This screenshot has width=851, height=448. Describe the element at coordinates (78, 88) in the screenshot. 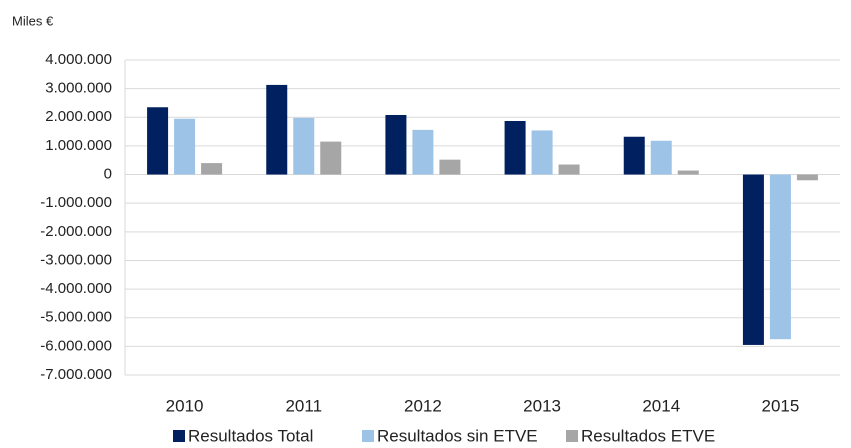

I see `y-tick-label: 3.000.000` at that location.